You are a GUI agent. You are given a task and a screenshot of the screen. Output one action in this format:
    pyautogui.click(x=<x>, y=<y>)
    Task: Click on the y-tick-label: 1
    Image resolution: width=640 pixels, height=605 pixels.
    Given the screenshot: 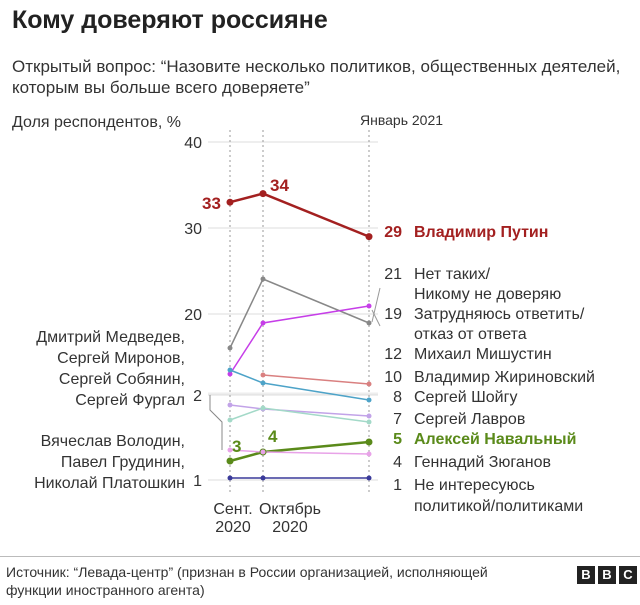 What is the action you would take?
    pyautogui.click(x=197, y=481)
    